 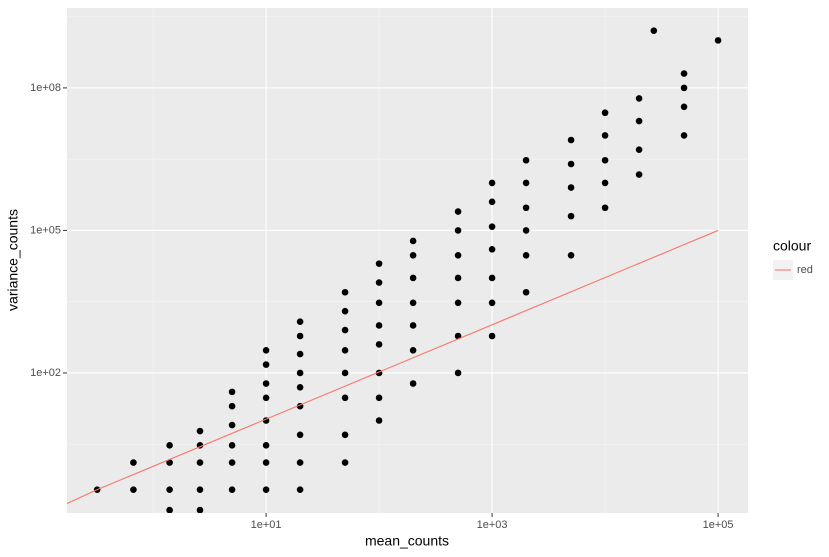 I want to click on legend-title: colour, so click(x=792, y=246).